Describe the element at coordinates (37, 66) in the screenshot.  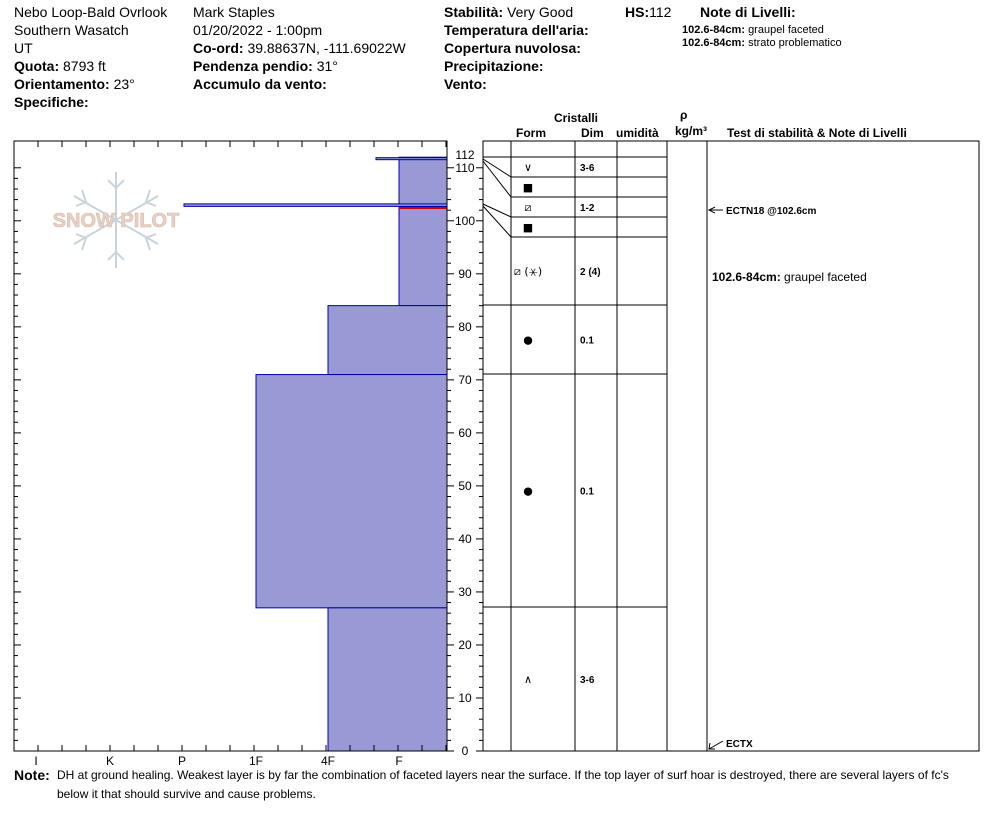
I see `elevation-label: Quota:` at that location.